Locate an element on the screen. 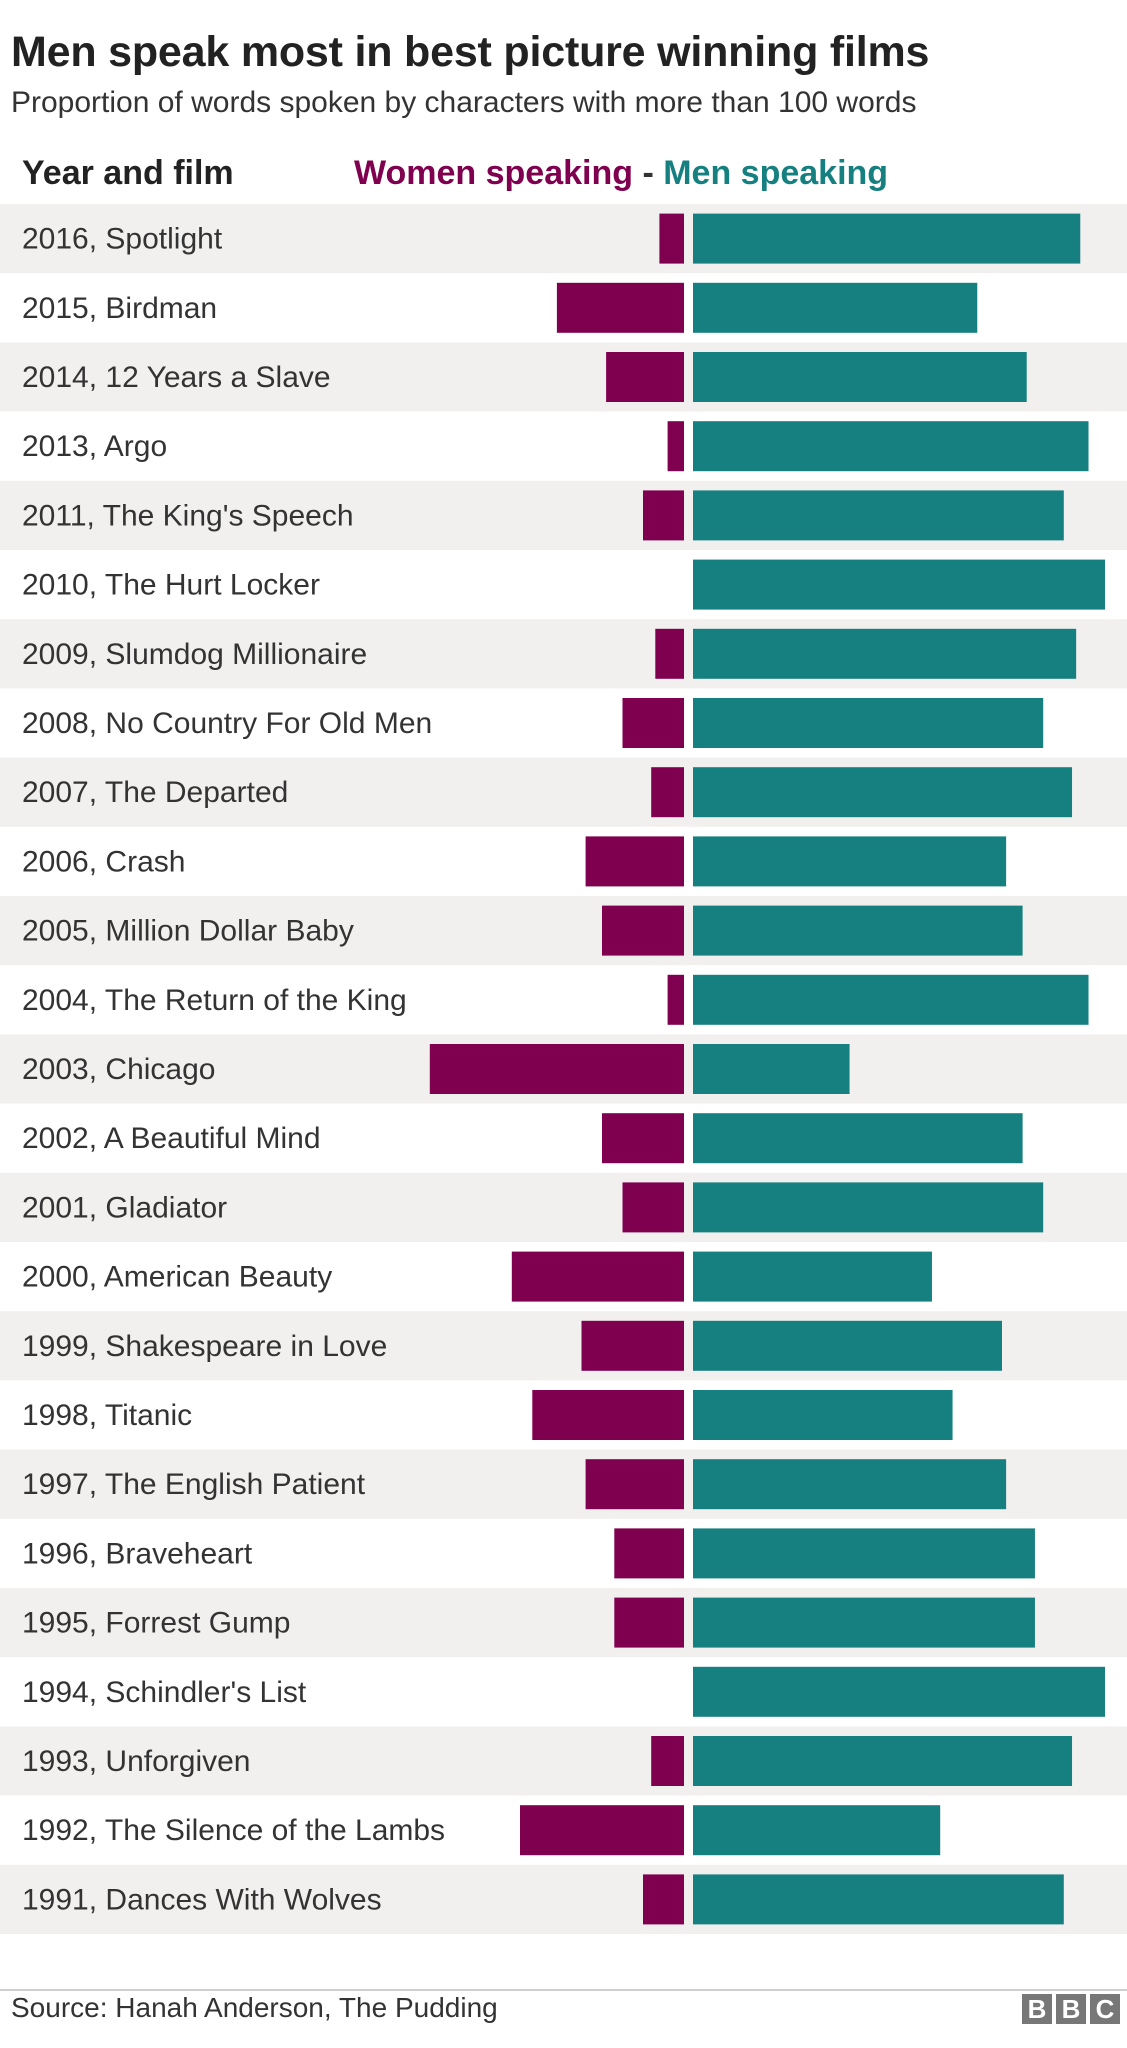  category-label: 2001, Gladiator is located at coordinates (124, 1207).